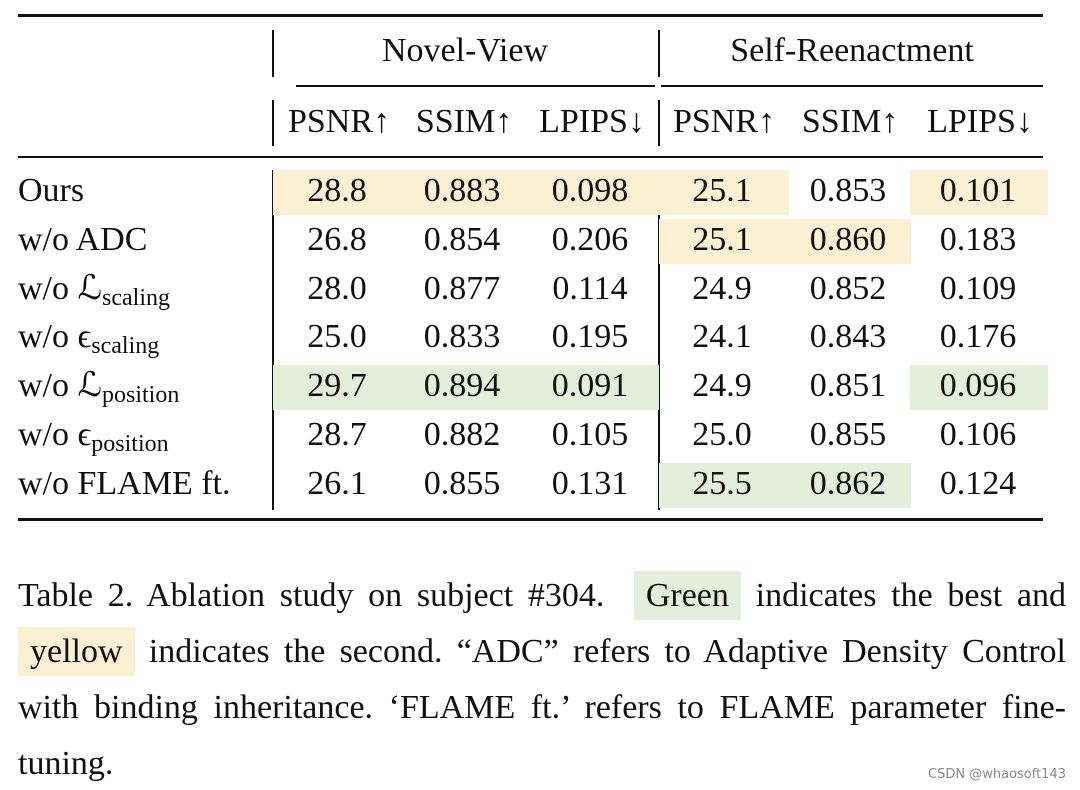 The width and height of the screenshot is (1080, 790). I want to click on cell: 0.833, so click(462, 337).